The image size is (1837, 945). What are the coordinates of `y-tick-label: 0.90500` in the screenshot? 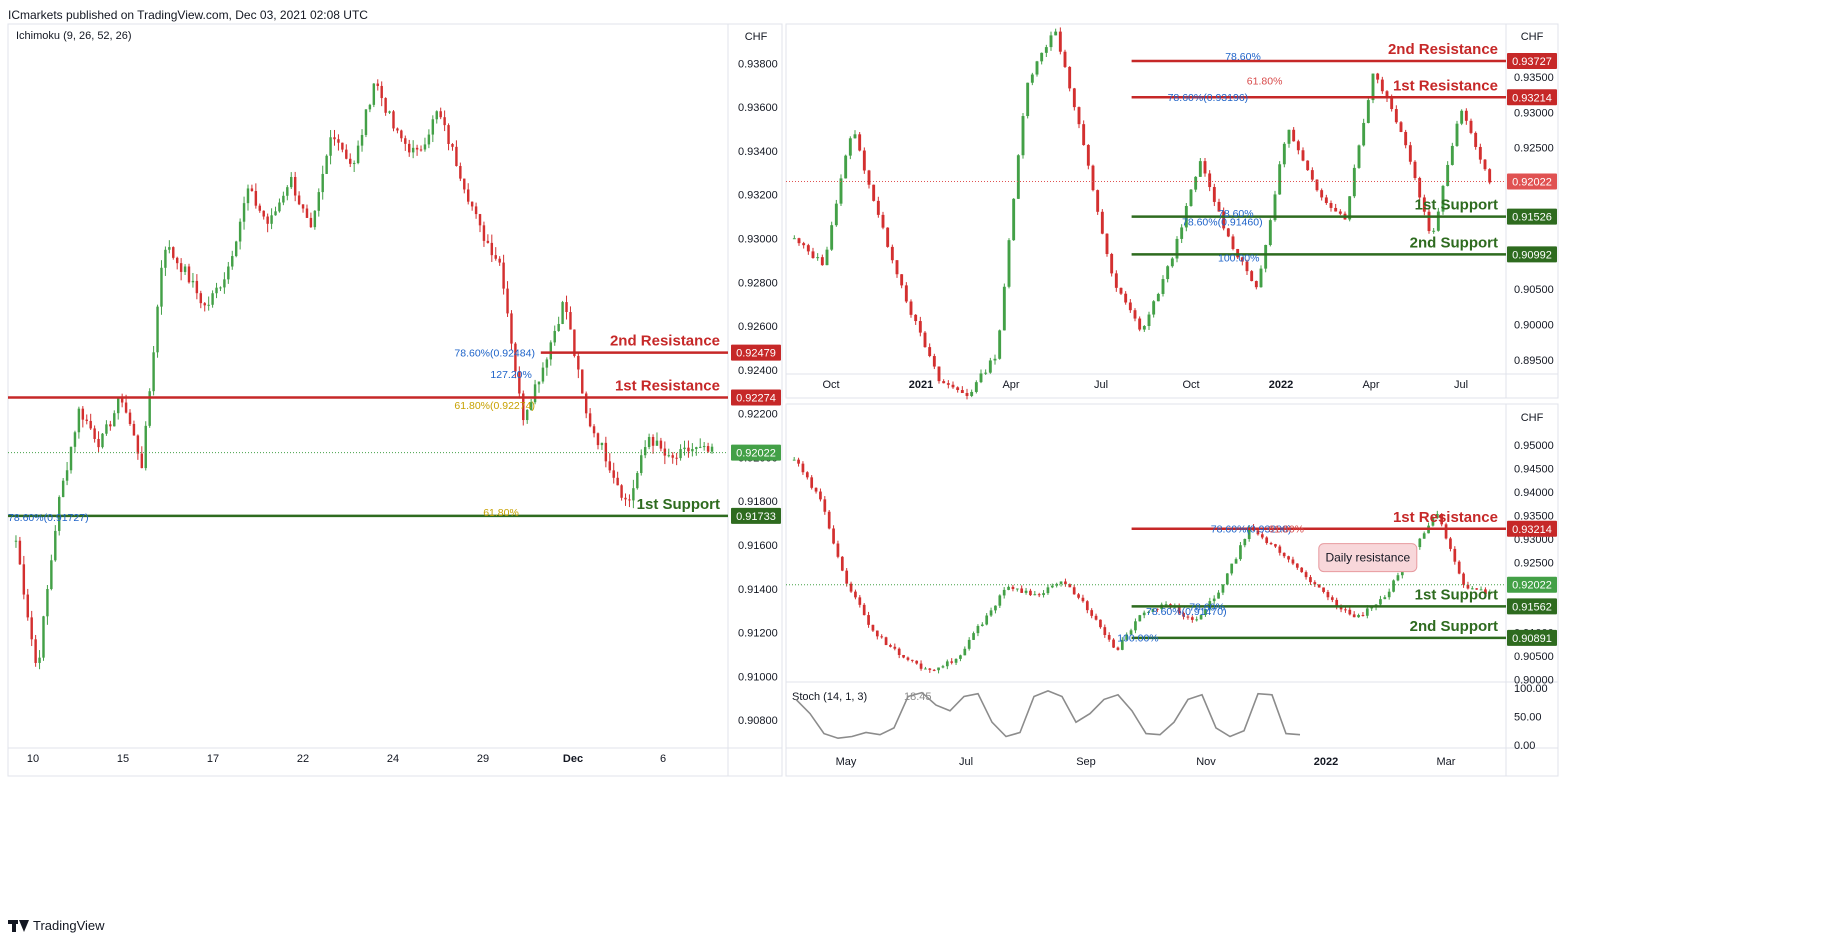 It's located at (1534, 657).